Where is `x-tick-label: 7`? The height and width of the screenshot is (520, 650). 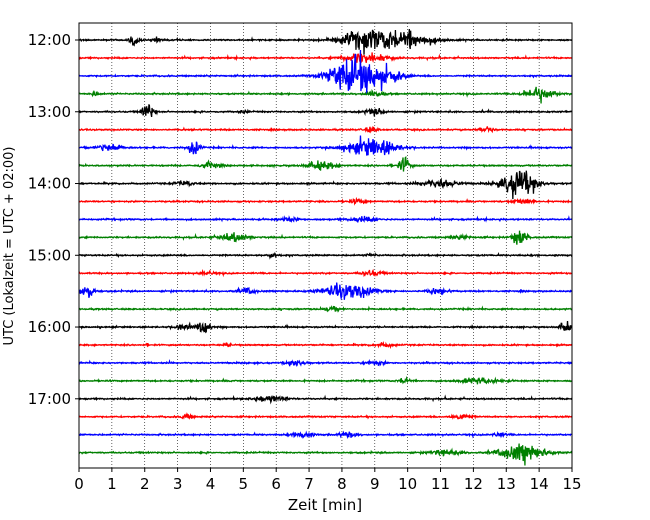 x-tick-label: 7 is located at coordinates (309, 484).